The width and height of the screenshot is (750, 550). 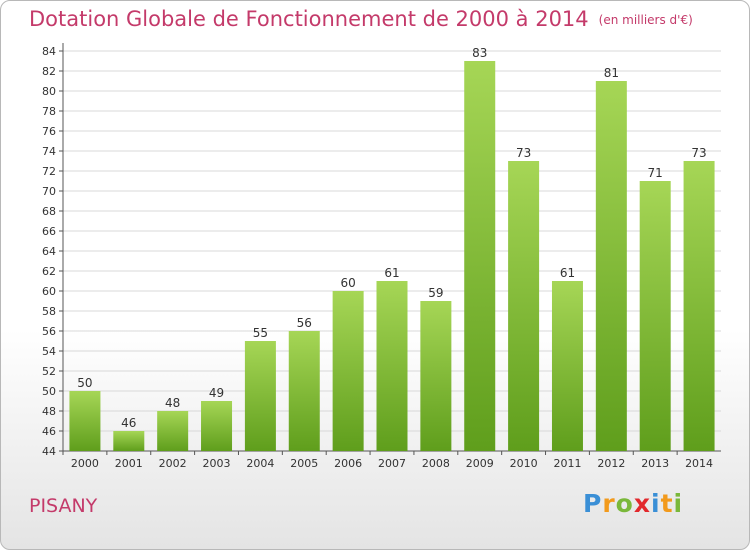 I want to click on y-tick-label: 72, so click(x=49, y=171).